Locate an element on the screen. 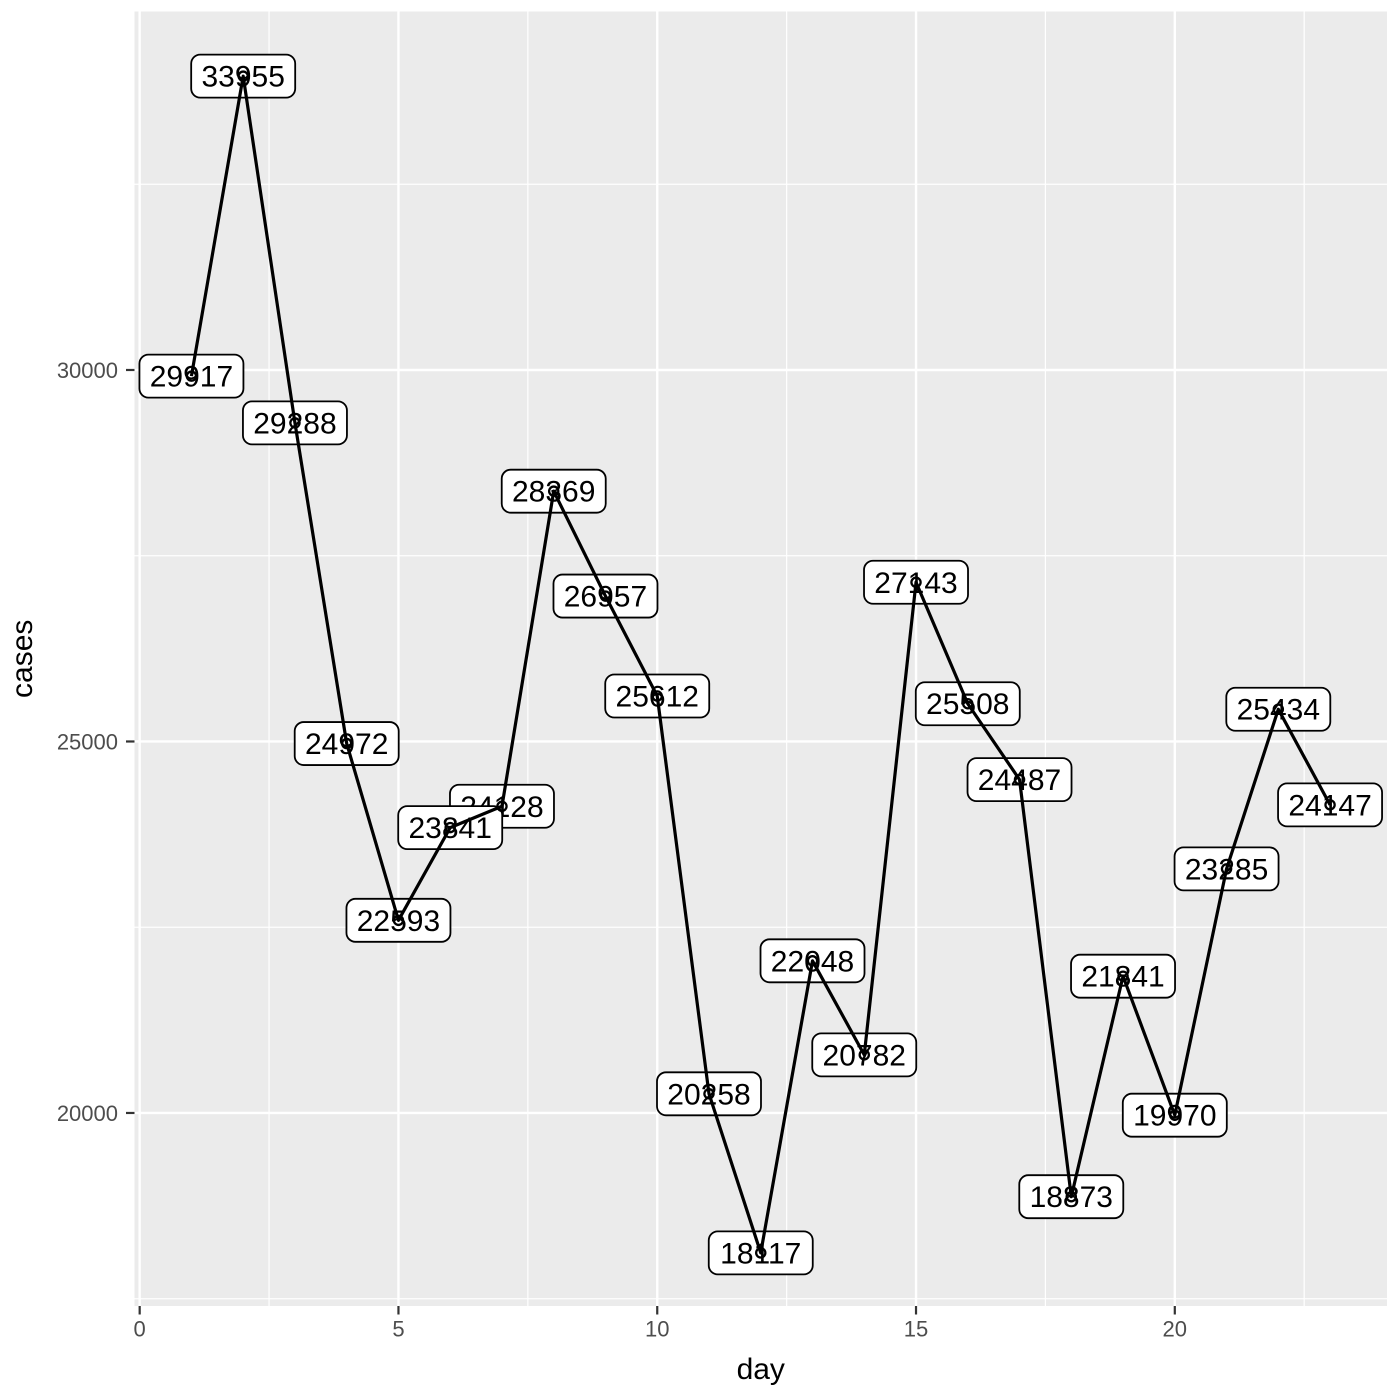  x-axis-tick-label: 15 is located at coordinates (916, 1329).